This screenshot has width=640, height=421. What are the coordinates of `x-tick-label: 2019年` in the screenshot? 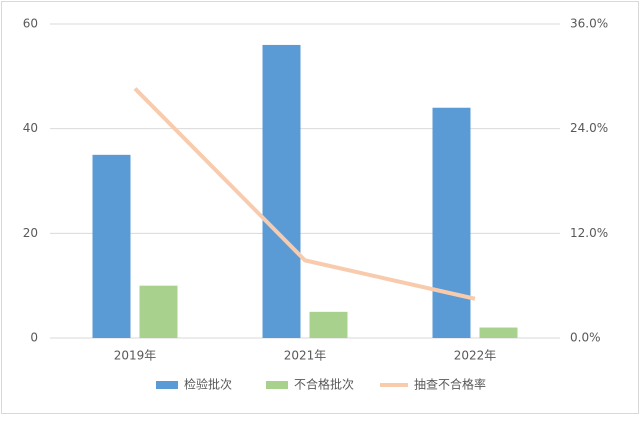 It's located at (135, 356).